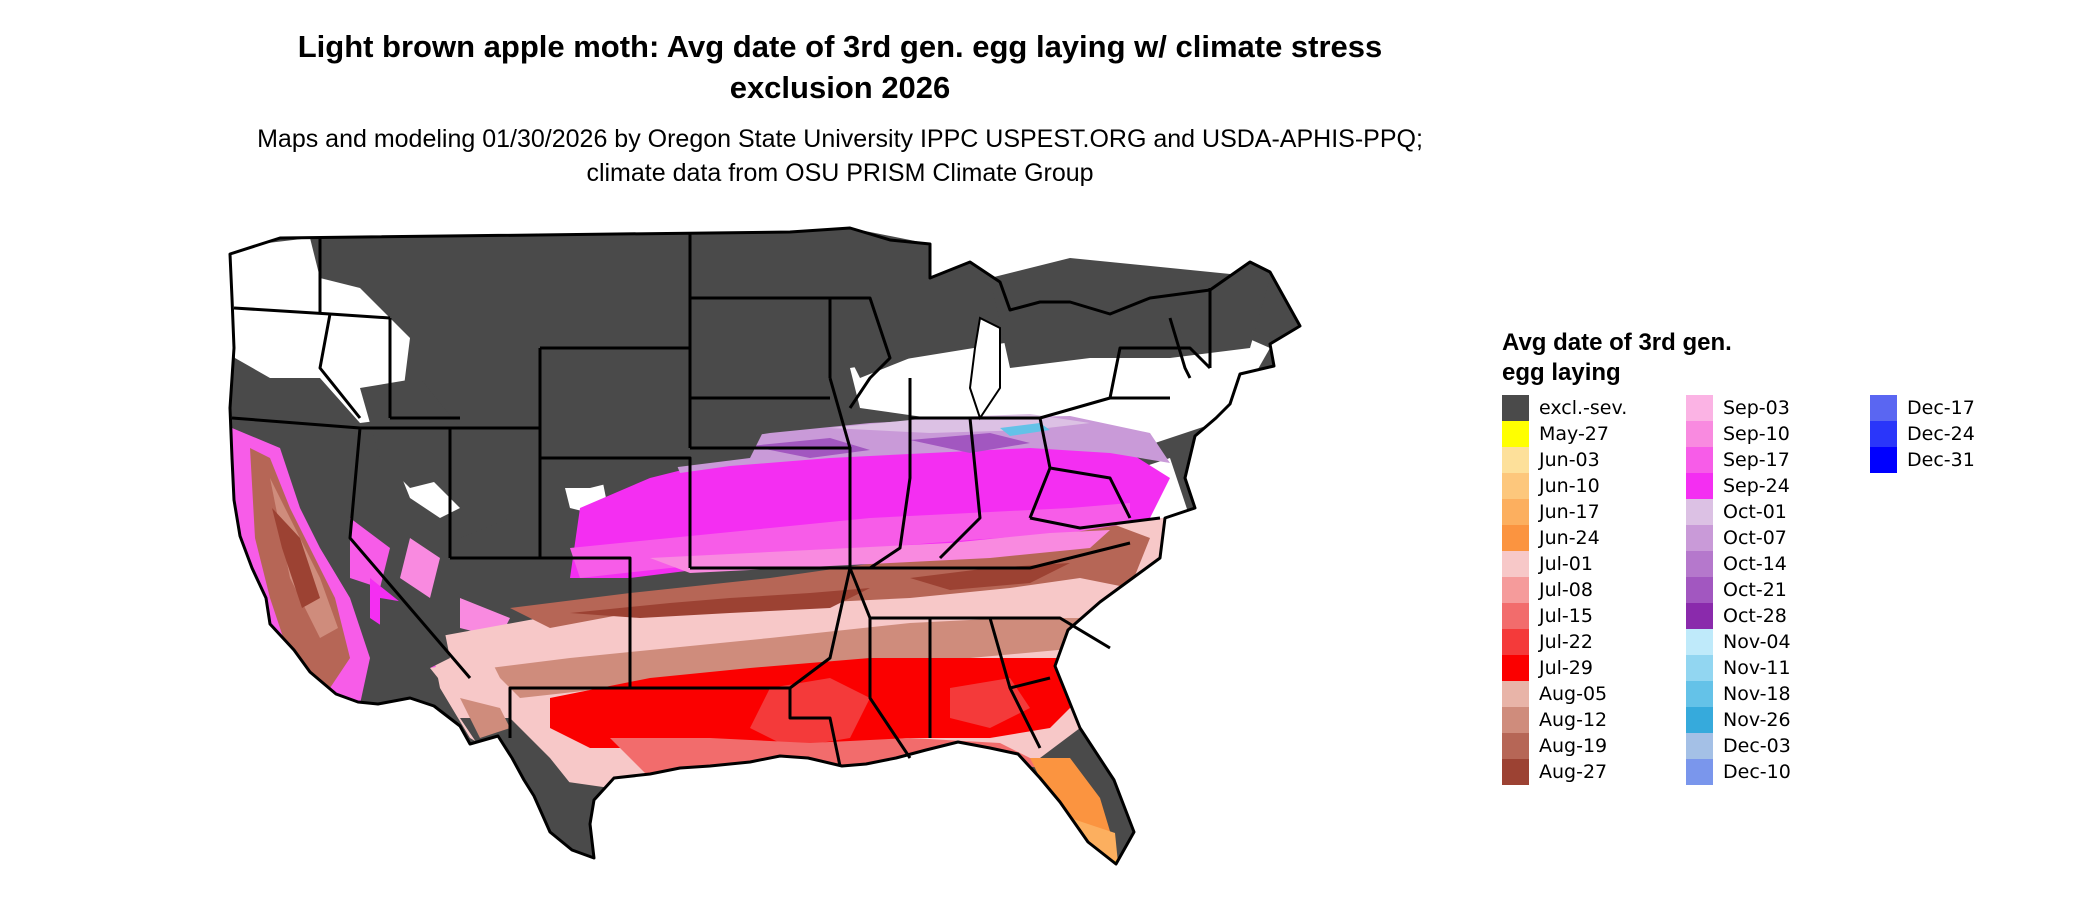 This screenshot has height=898, width=2100. What do you see at coordinates (1583, 408) in the screenshot?
I see `legend-label: excl.-sev.` at bounding box center [1583, 408].